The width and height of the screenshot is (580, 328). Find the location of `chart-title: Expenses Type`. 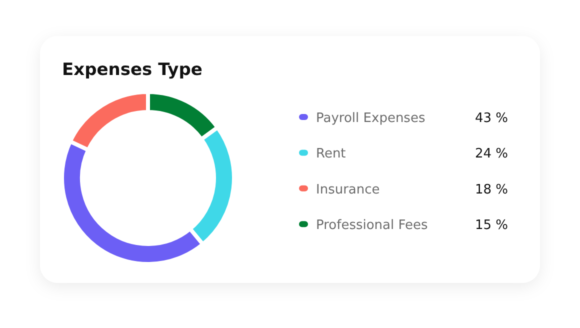

chart-title: Expenses Type is located at coordinates (132, 70).